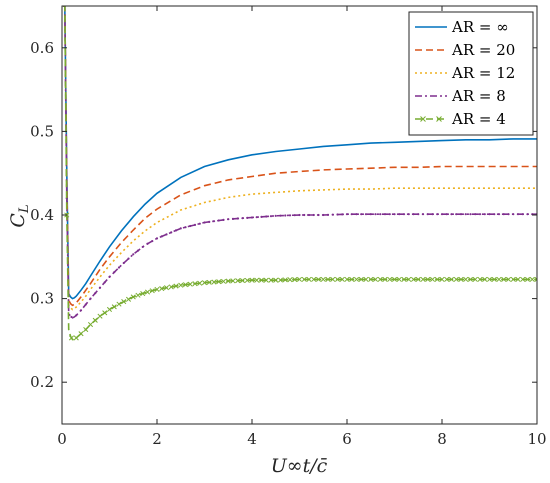  What do you see at coordinates (24, 209) in the screenshot?
I see `y-axis-label-subscript: L` at bounding box center [24, 209].